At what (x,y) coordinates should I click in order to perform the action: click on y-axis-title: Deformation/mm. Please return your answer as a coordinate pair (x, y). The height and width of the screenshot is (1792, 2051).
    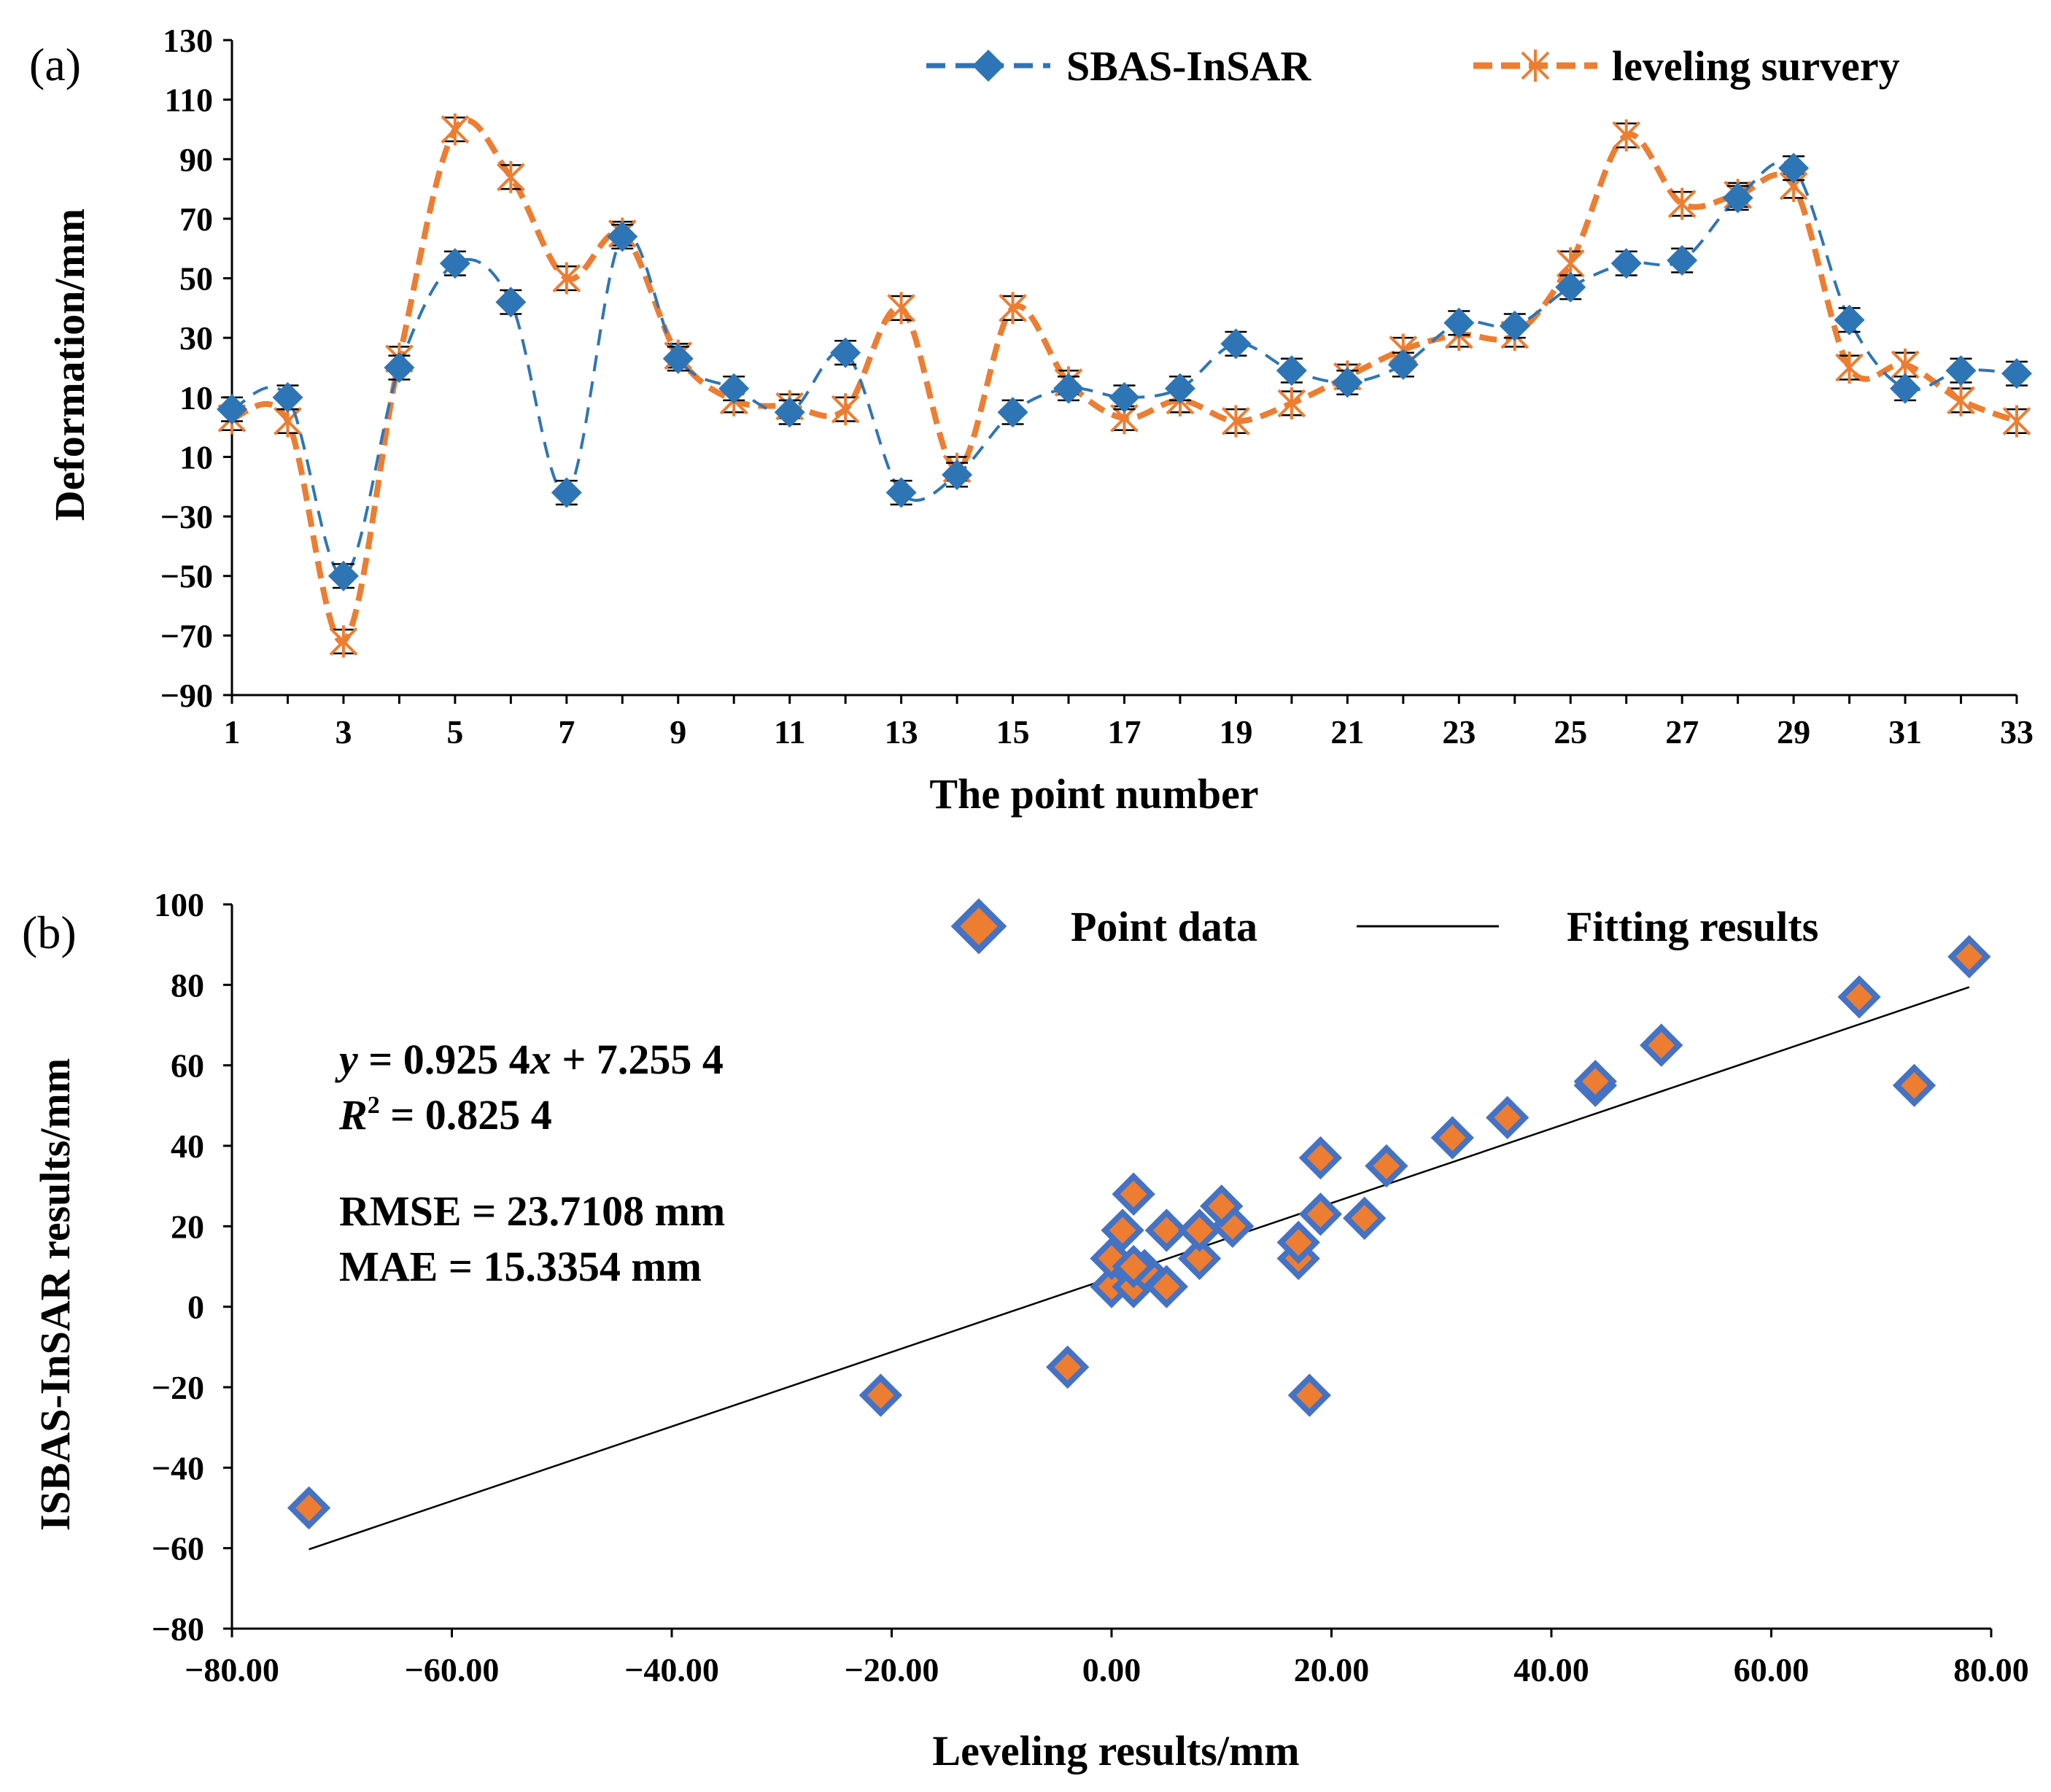
    Looking at the image, I should click on (69, 365).